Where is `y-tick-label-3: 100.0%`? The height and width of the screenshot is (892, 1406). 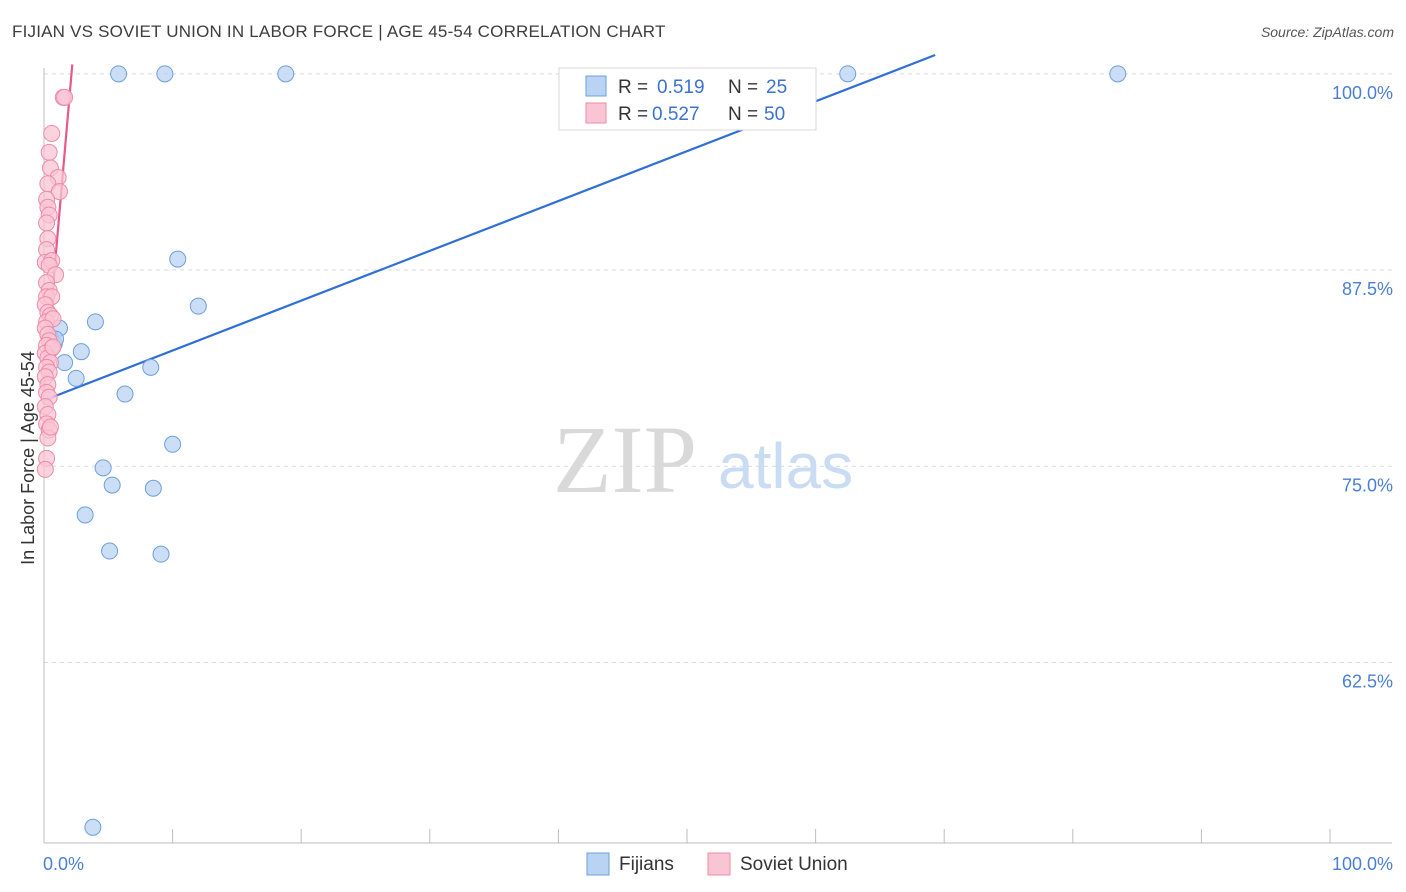 y-tick-label-3: 100.0% is located at coordinates (1362, 93).